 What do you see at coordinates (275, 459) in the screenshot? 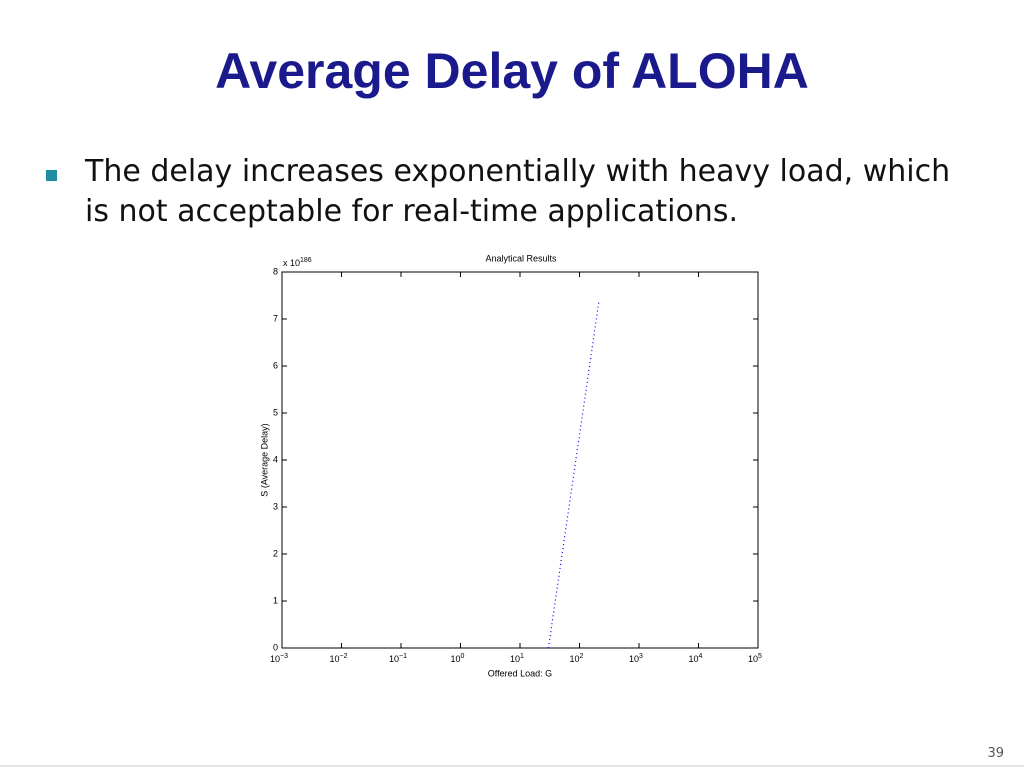
I see `y-tick-label: 4` at bounding box center [275, 459].